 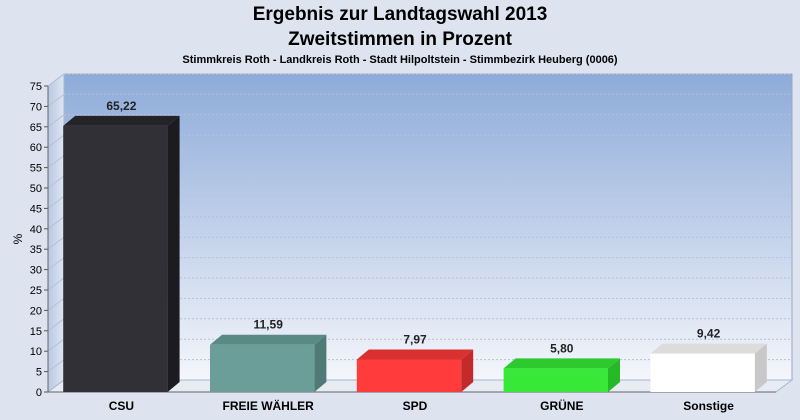 I want to click on y-tick-label: 65, so click(x=36, y=128).